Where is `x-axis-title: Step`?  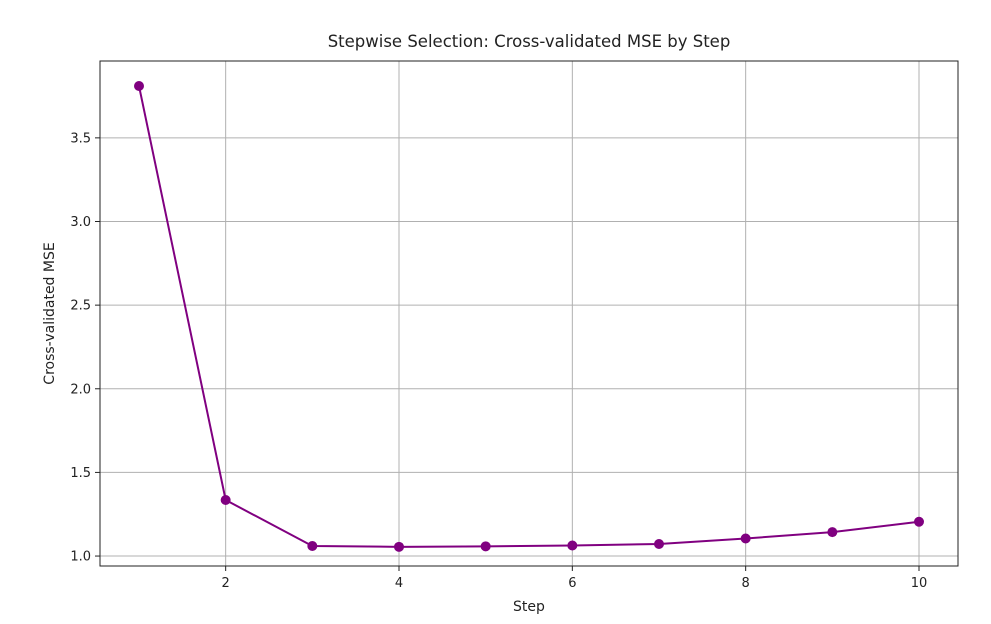
x-axis-title: Step is located at coordinates (529, 607).